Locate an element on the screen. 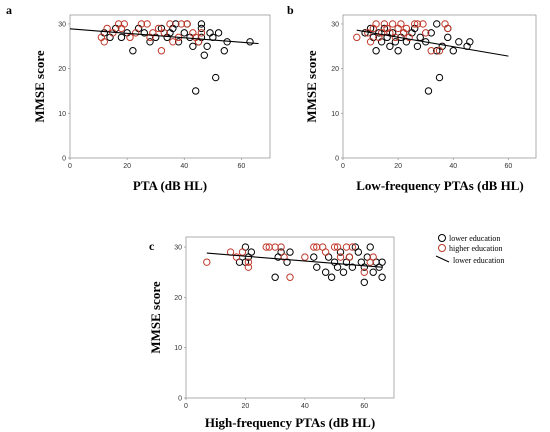  legend-fit-line is located at coordinates (442, 259).